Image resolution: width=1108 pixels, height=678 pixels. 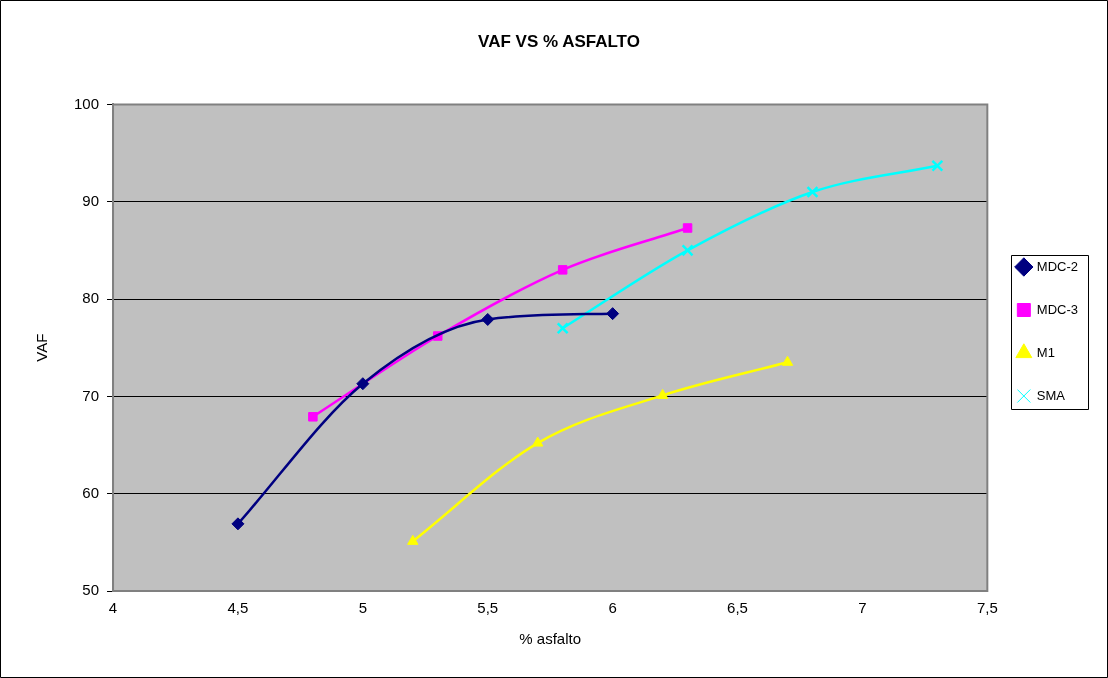 What do you see at coordinates (91, 200) in the screenshot?
I see `y-tick-label: 90` at bounding box center [91, 200].